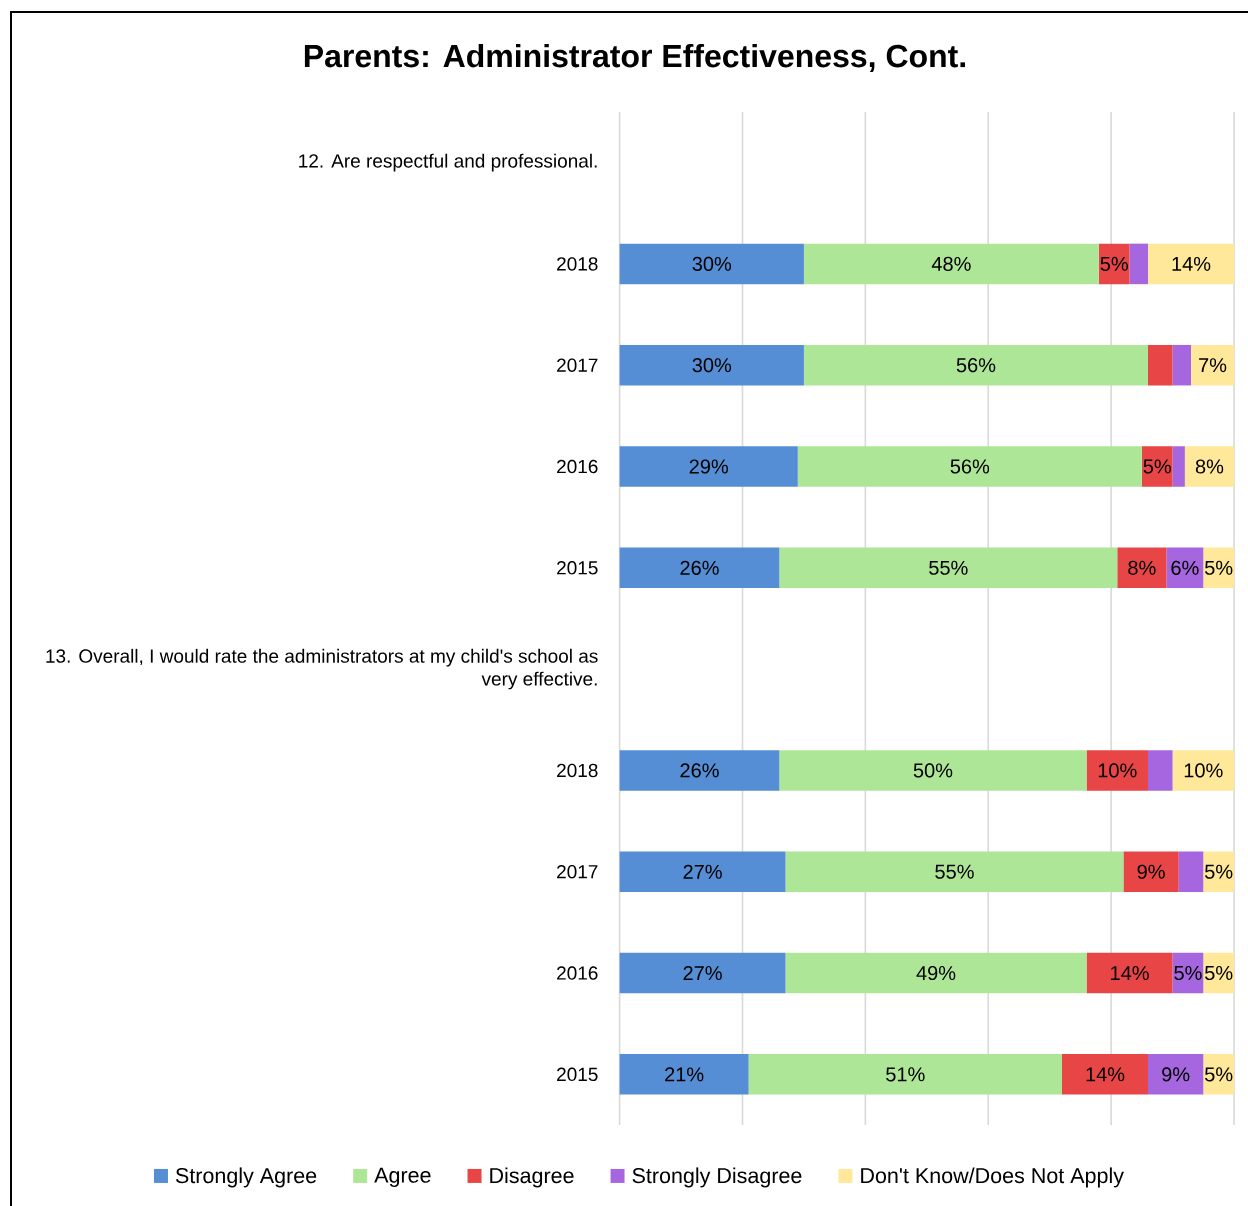  I want to click on data-label: 21%, so click(684, 1074).